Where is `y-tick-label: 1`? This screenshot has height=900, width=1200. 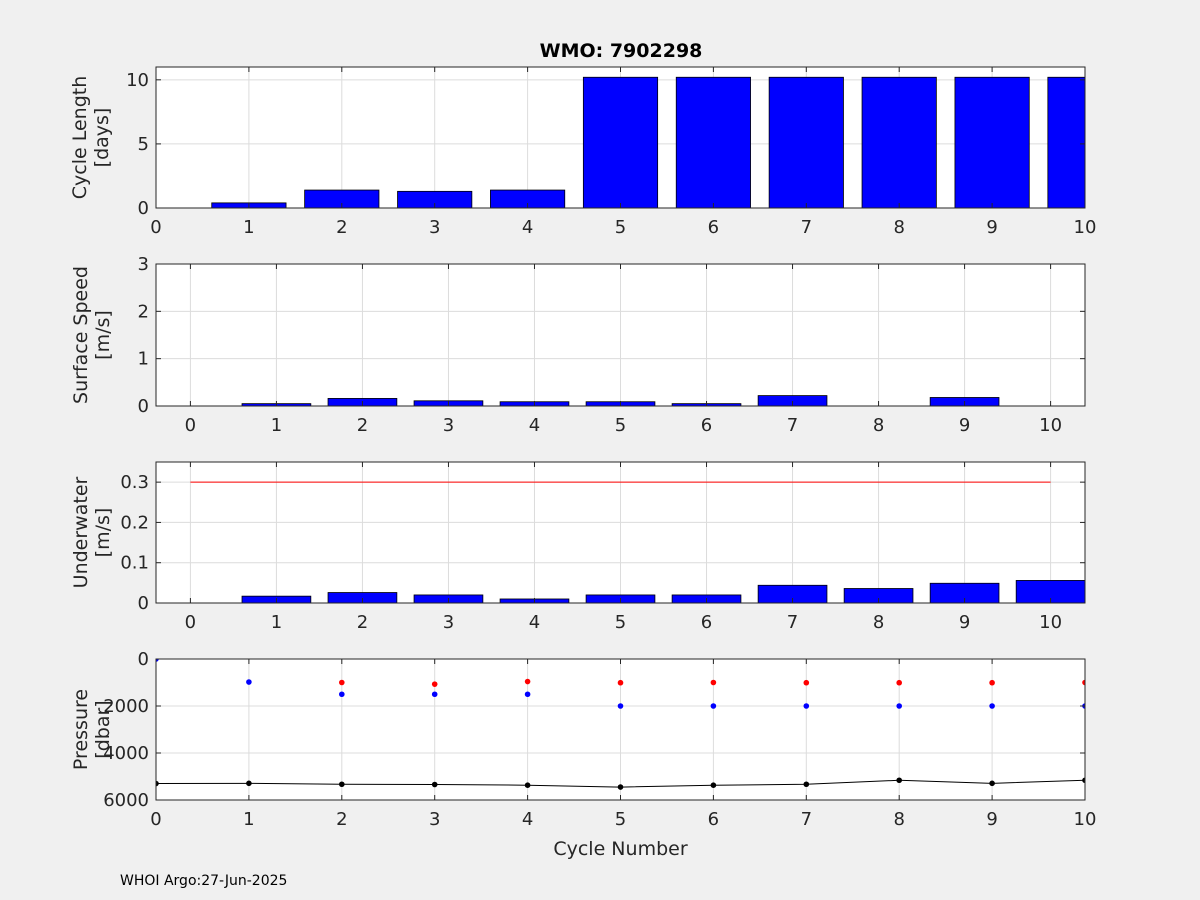
y-tick-label: 1 is located at coordinates (143, 359).